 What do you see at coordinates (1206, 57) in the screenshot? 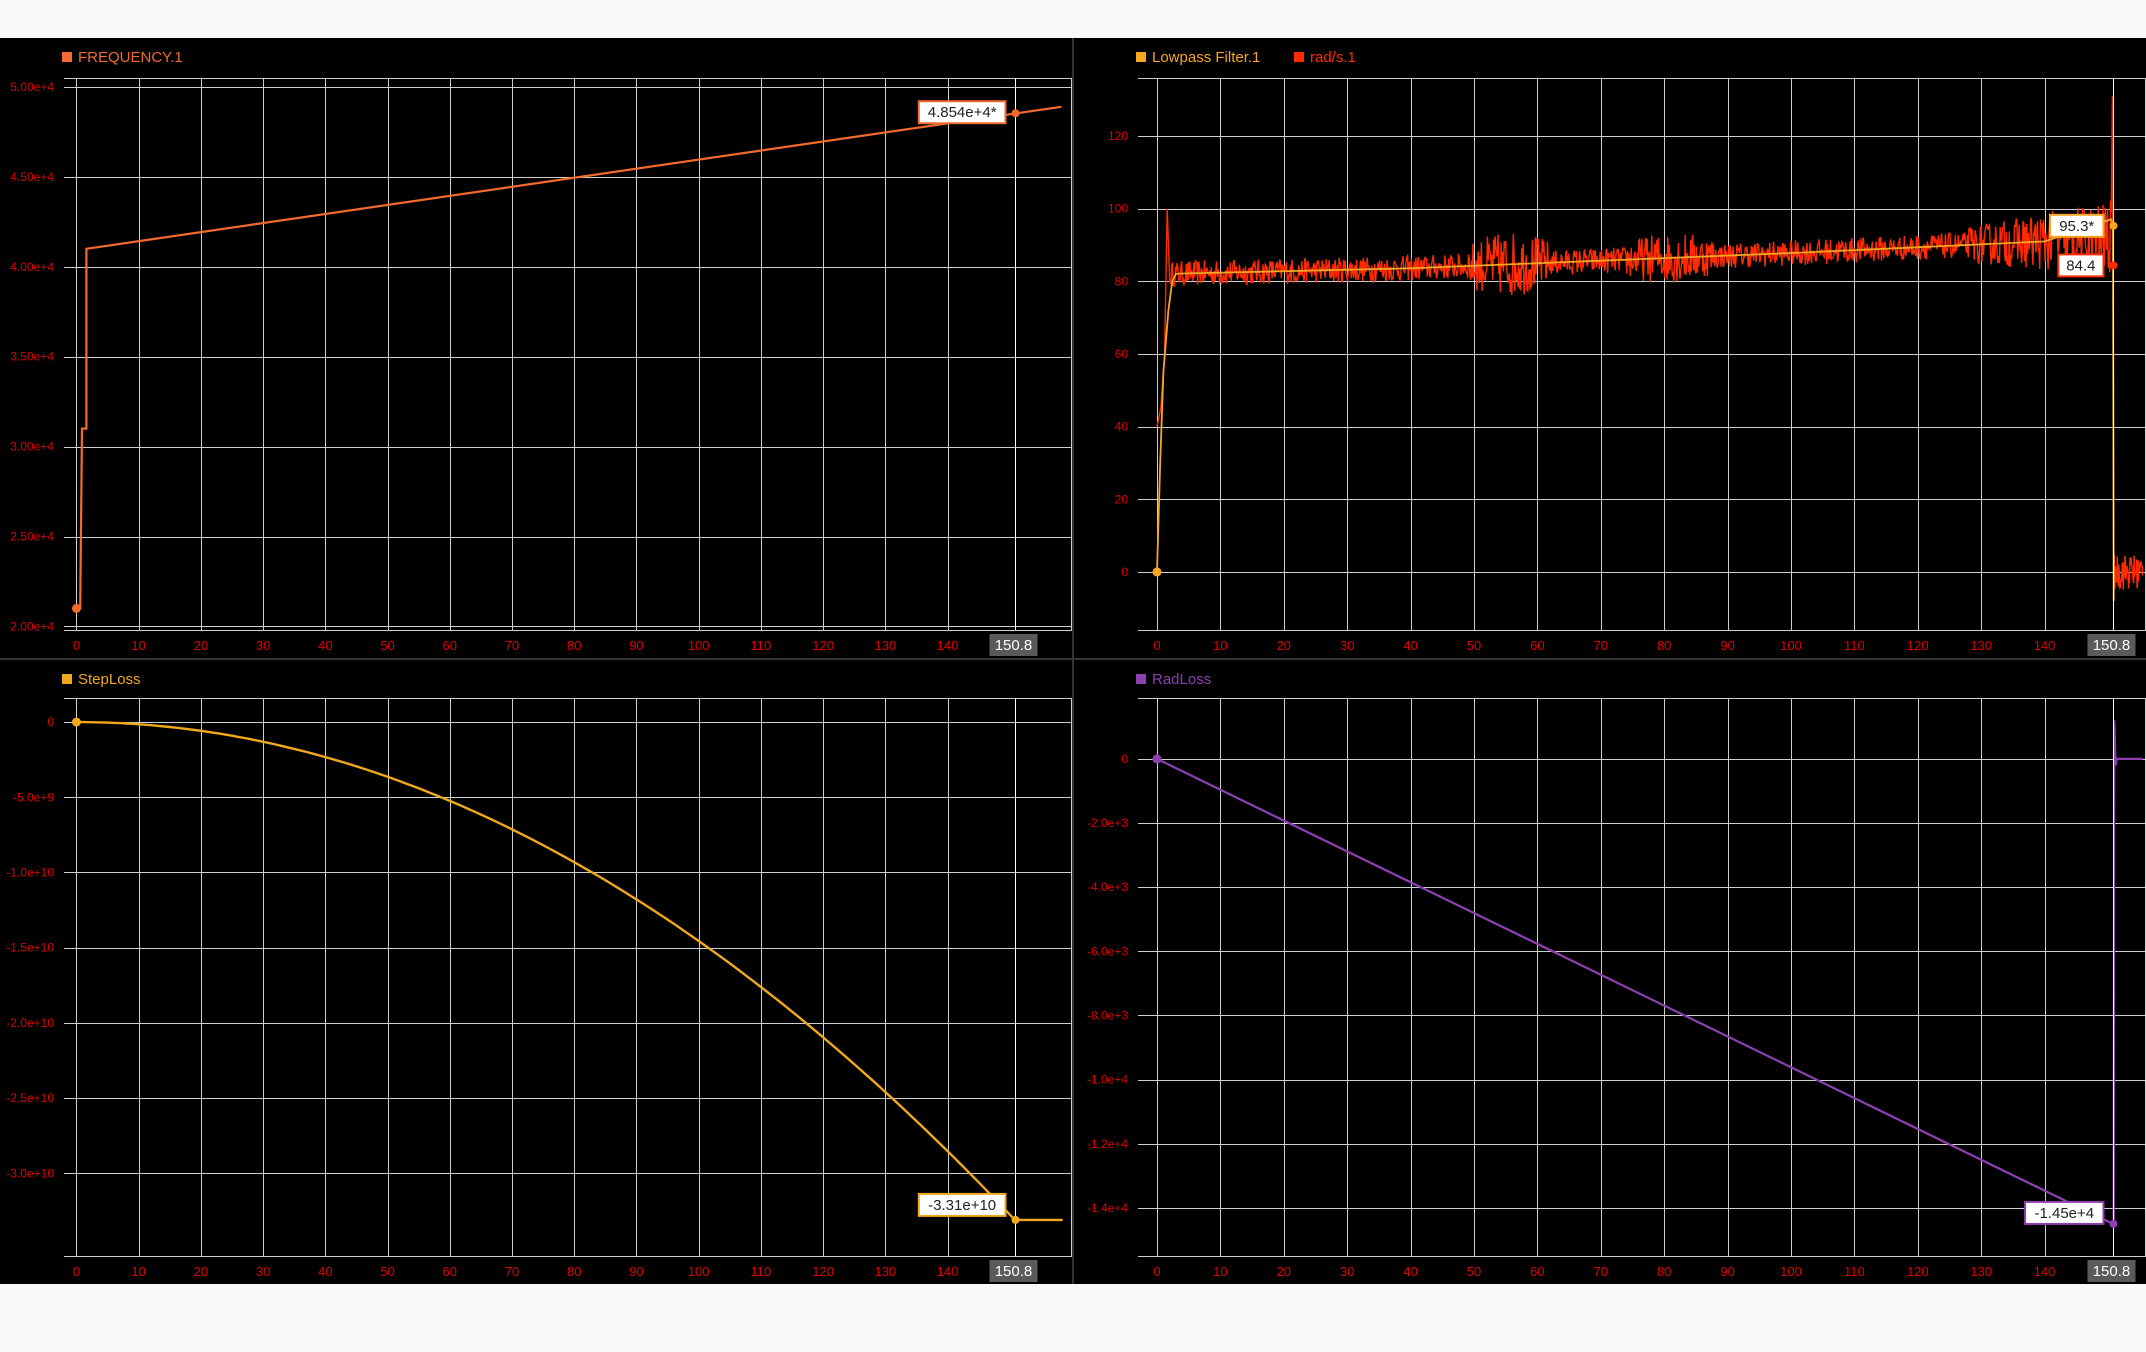
I see `legend-label: Lowpass Filter.1` at bounding box center [1206, 57].